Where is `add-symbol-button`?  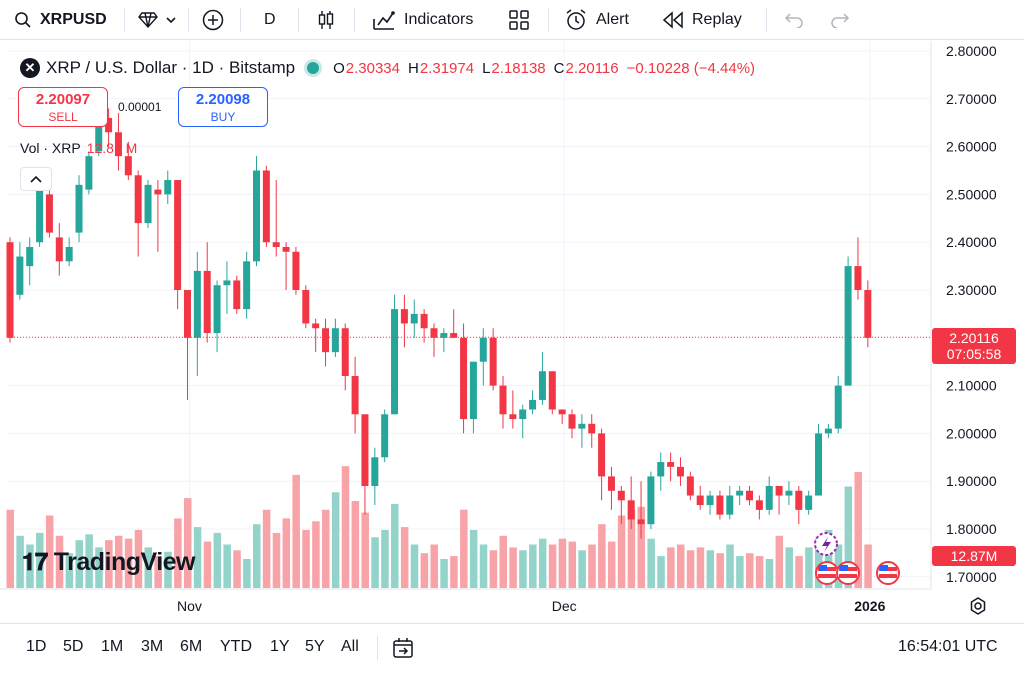
add-symbol-button is located at coordinates (213, 20).